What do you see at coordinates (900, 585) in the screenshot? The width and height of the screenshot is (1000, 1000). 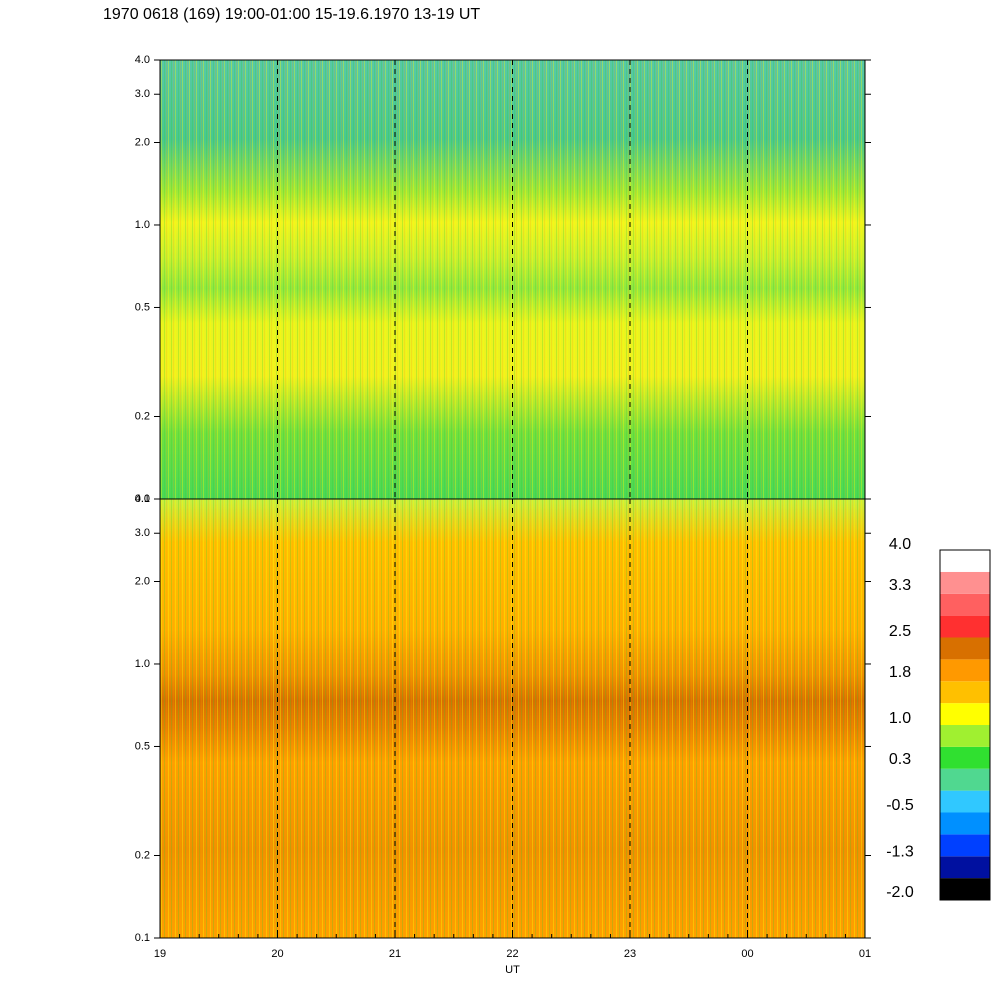 I see `colorbar-tick-label: 3.3` at bounding box center [900, 585].